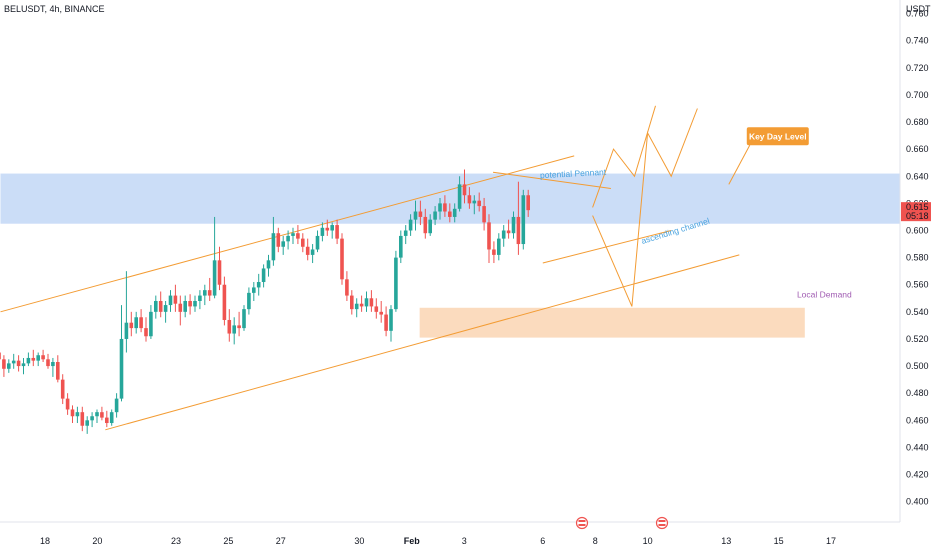 Image resolution: width=932 pixels, height=550 pixels. Describe the element at coordinates (917, 339) in the screenshot. I see `y-tick-label: 0.520` at that location.